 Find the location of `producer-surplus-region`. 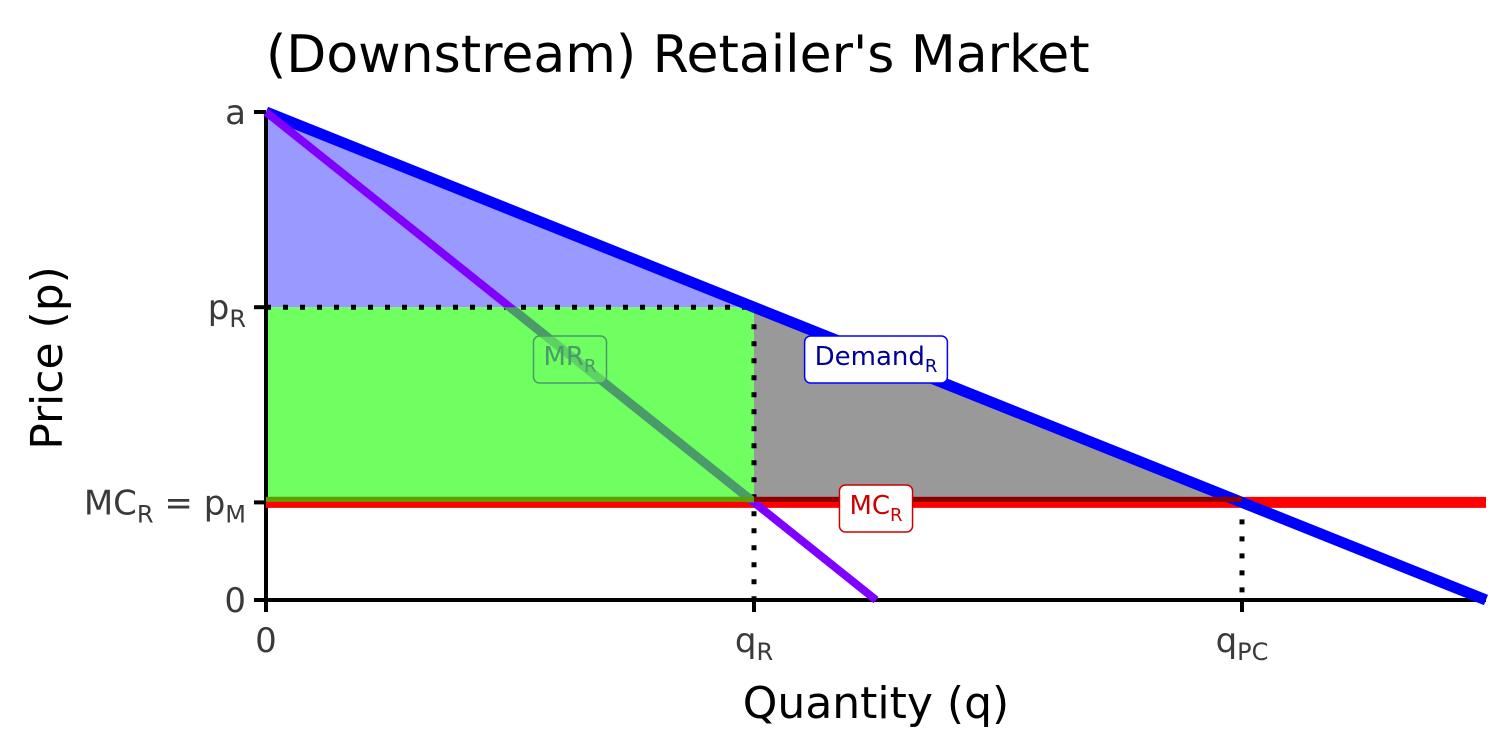

producer-surplus-region is located at coordinates (510, 405).